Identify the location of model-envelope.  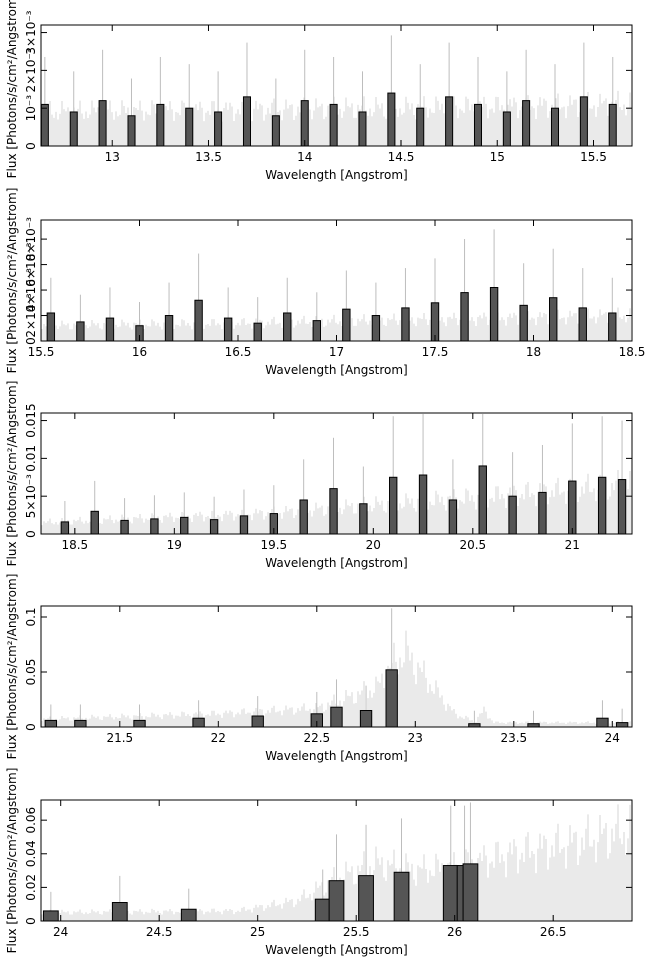
(336, 118).